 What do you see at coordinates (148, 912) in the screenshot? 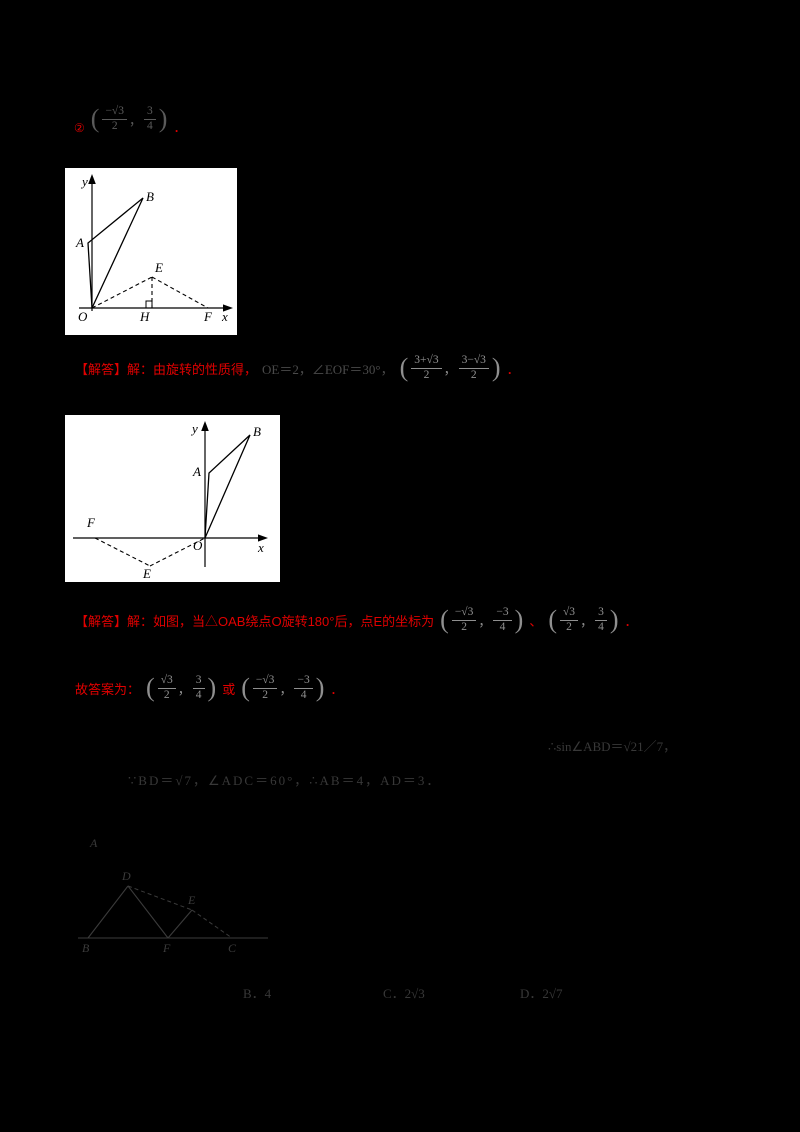
I see `fig3-segment-DF` at bounding box center [148, 912].